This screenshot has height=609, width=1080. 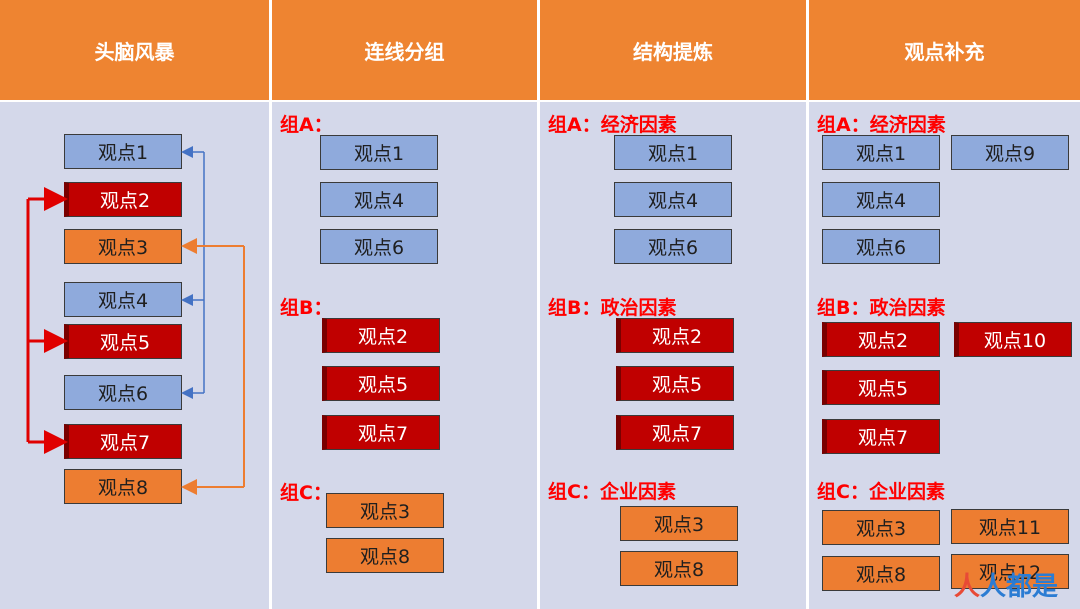 What do you see at coordinates (379, 152) in the screenshot?
I see `connect-a-idea-1: 观点1` at bounding box center [379, 152].